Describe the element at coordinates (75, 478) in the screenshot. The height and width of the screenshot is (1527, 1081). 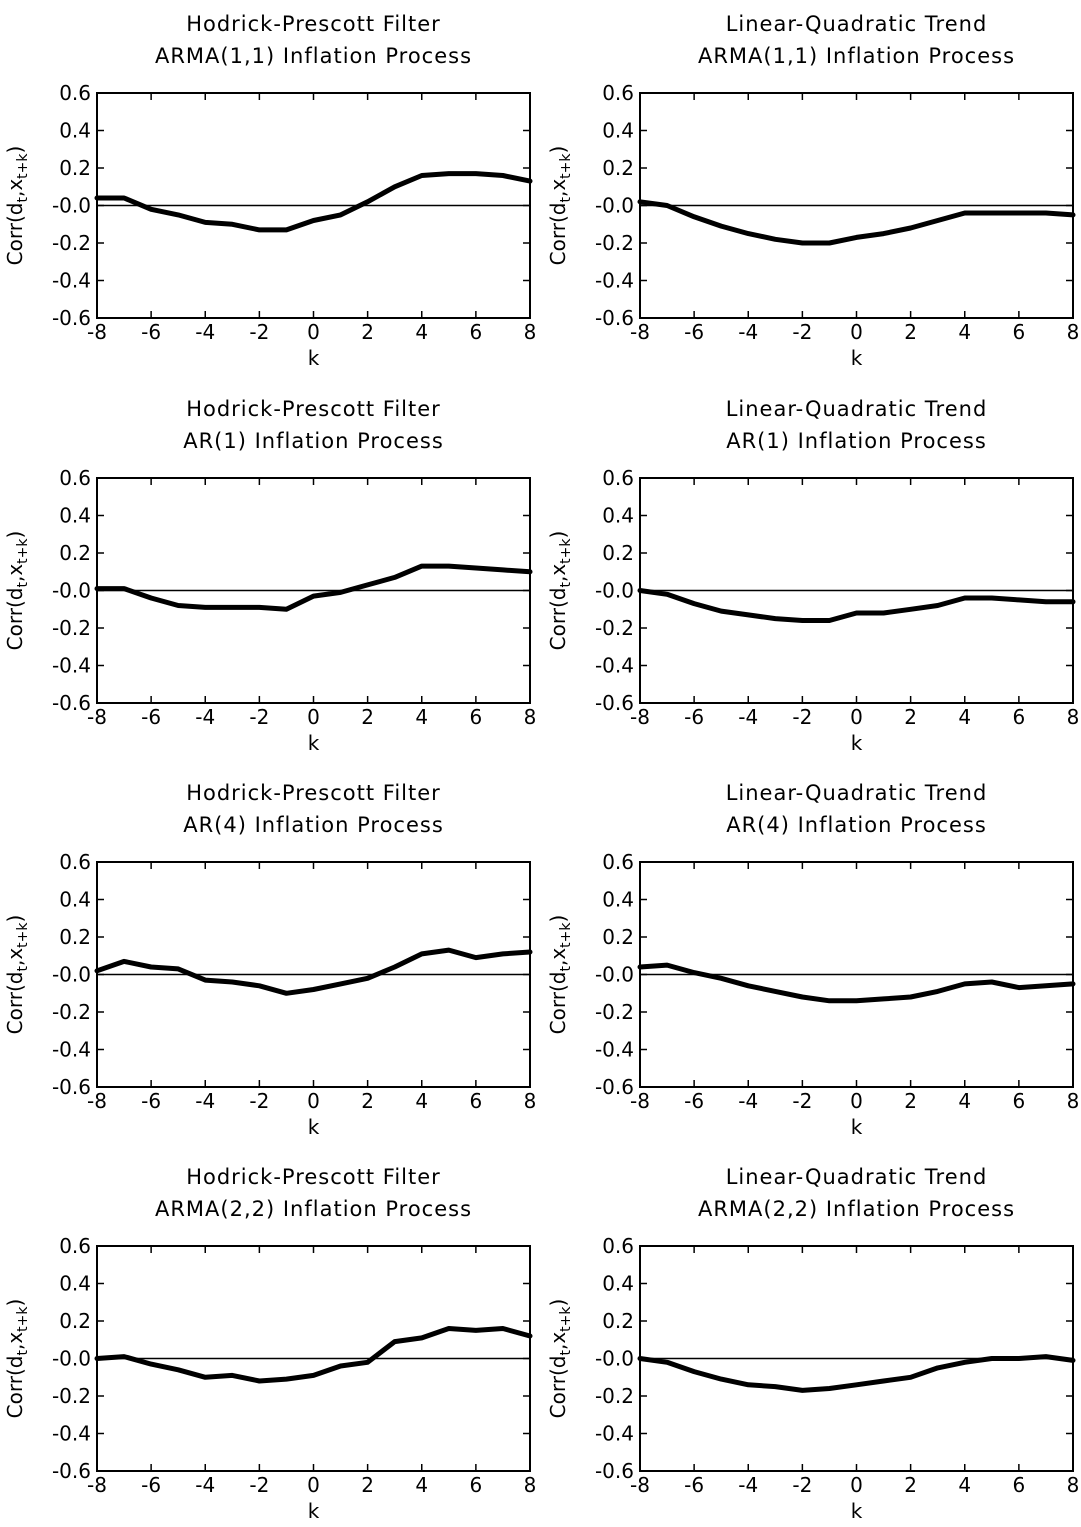
I see `y-tick-label: 0.6` at that location.